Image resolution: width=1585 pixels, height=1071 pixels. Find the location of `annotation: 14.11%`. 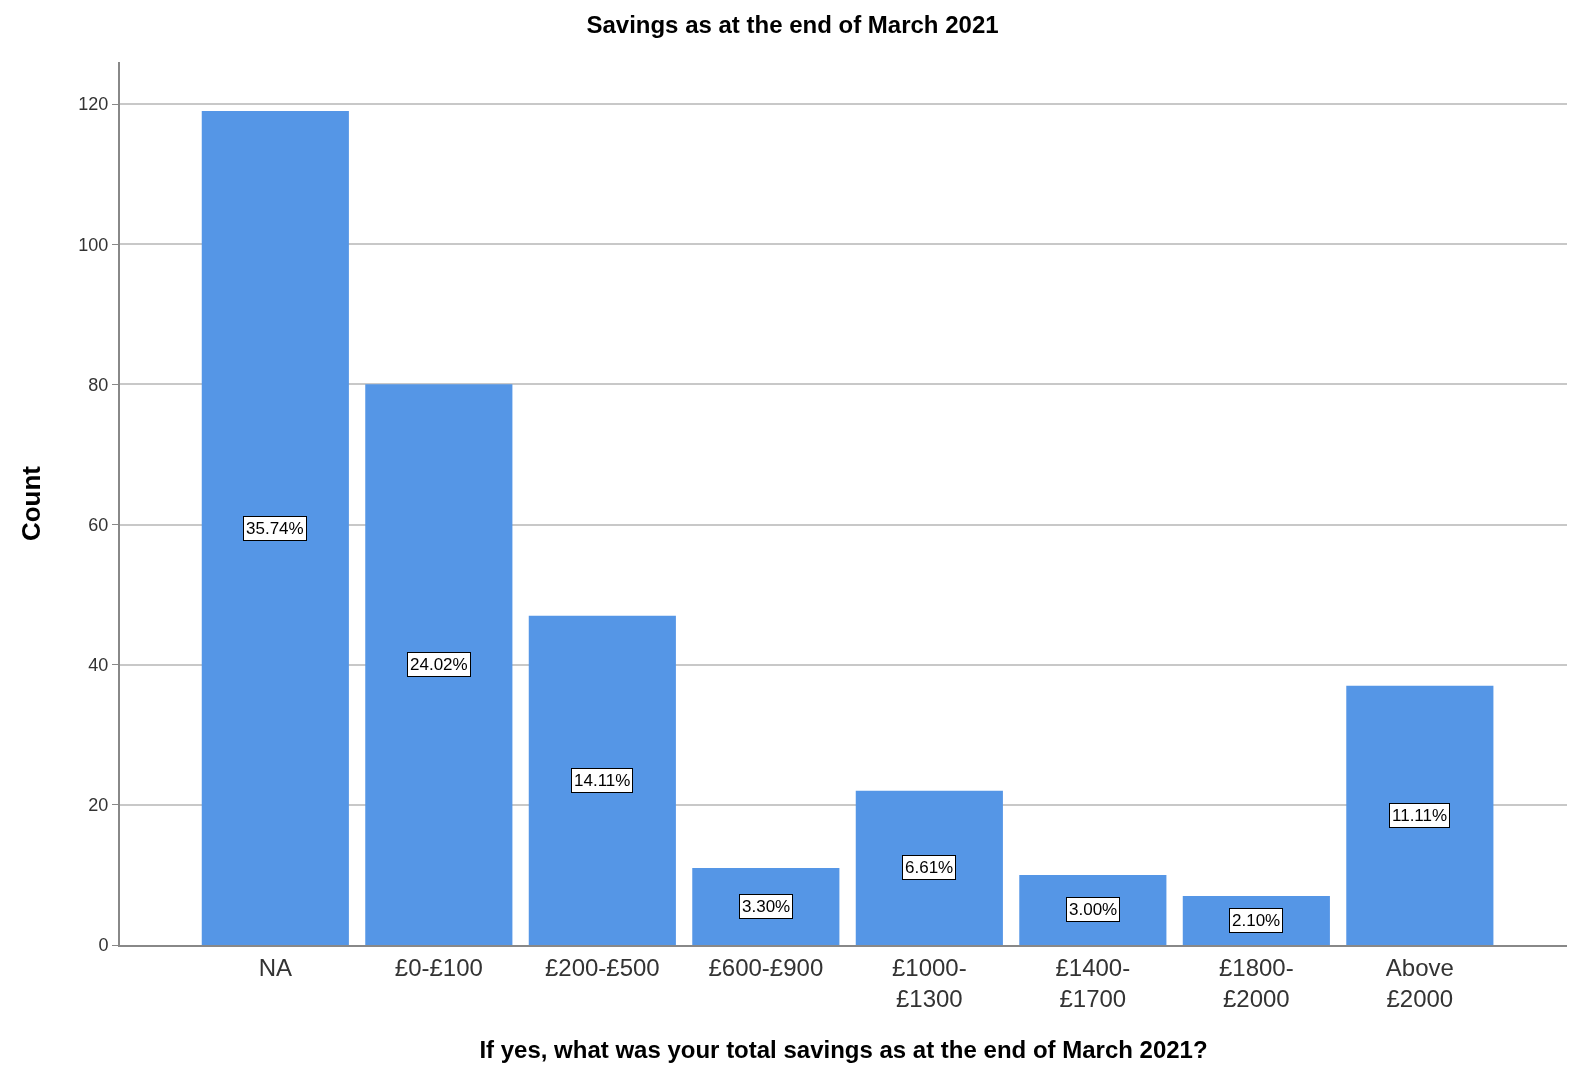

annotation: 14.11% is located at coordinates (602, 780).